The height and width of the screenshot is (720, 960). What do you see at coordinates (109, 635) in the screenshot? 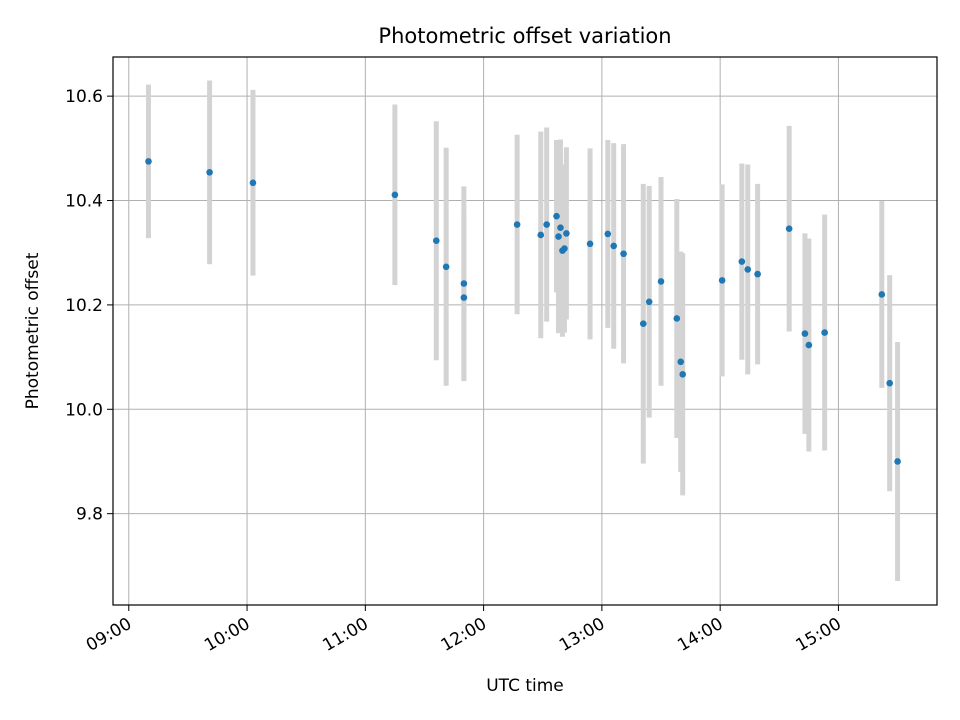
I see `x-tick-label: 09:00` at bounding box center [109, 635].